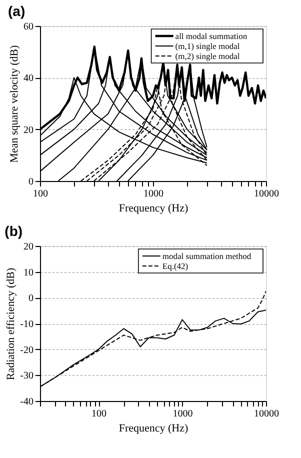 The height and width of the screenshot is (458, 301). Describe the element at coordinates (13, 231) in the screenshot. I see `chart-title: (b)` at that location.